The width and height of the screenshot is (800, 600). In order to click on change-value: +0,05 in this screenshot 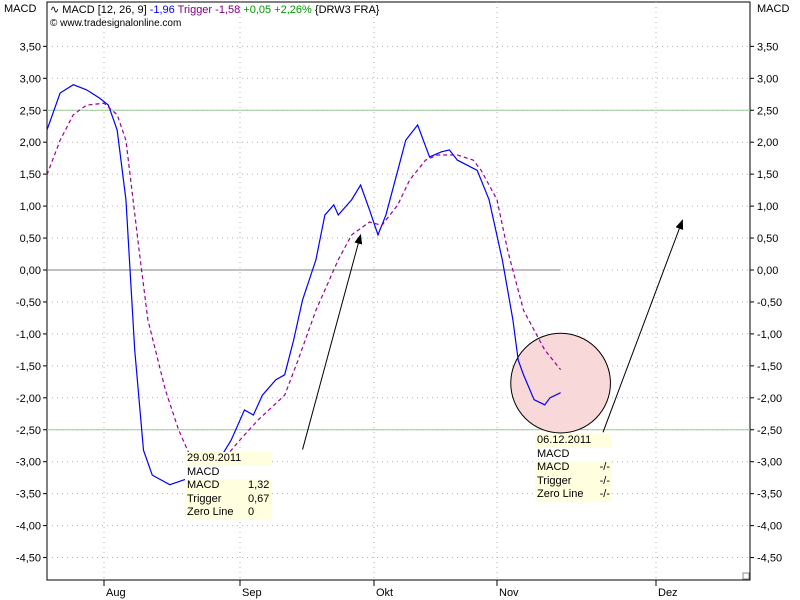, I will do `click(257, 10)`.